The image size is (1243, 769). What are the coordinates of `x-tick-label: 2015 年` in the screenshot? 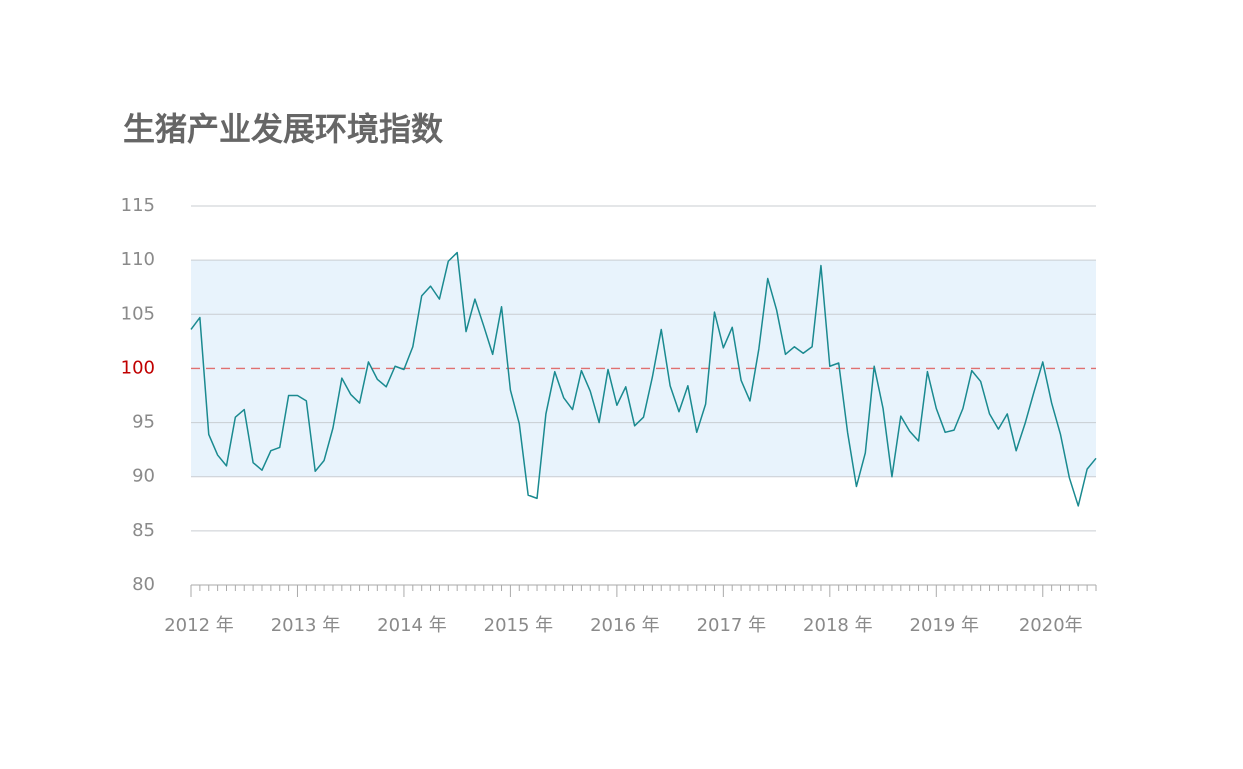 It's located at (519, 625).